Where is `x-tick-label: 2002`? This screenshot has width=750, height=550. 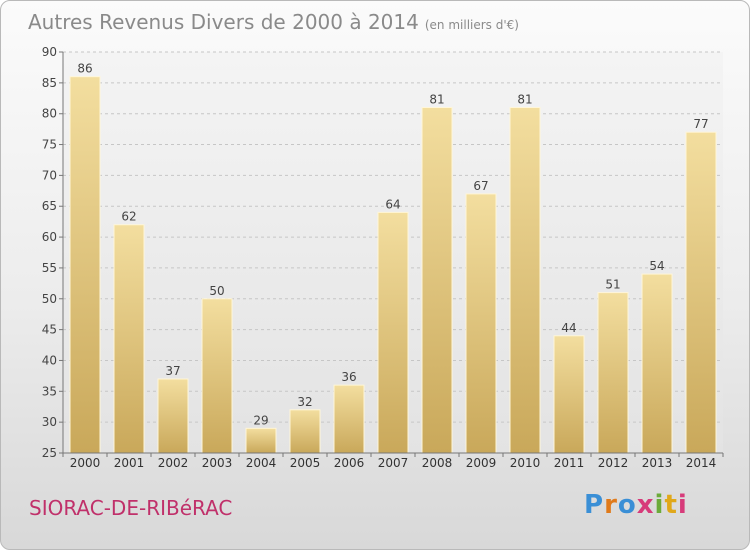 x-tick-label: 2002 is located at coordinates (173, 463).